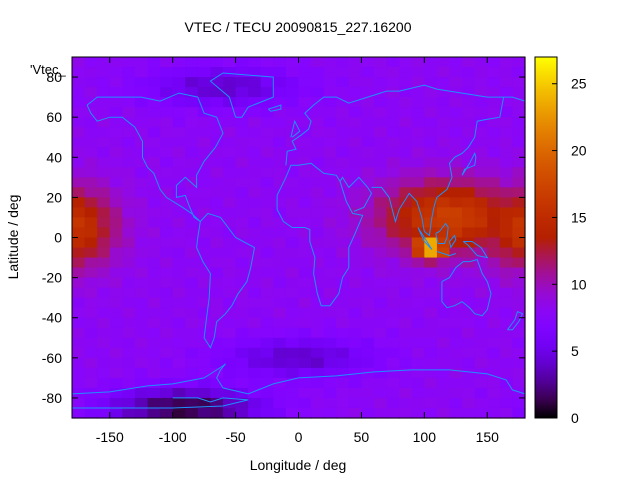  Describe the element at coordinates (425, 437) in the screenshot. I see `x-tick-label: 100` at that location.